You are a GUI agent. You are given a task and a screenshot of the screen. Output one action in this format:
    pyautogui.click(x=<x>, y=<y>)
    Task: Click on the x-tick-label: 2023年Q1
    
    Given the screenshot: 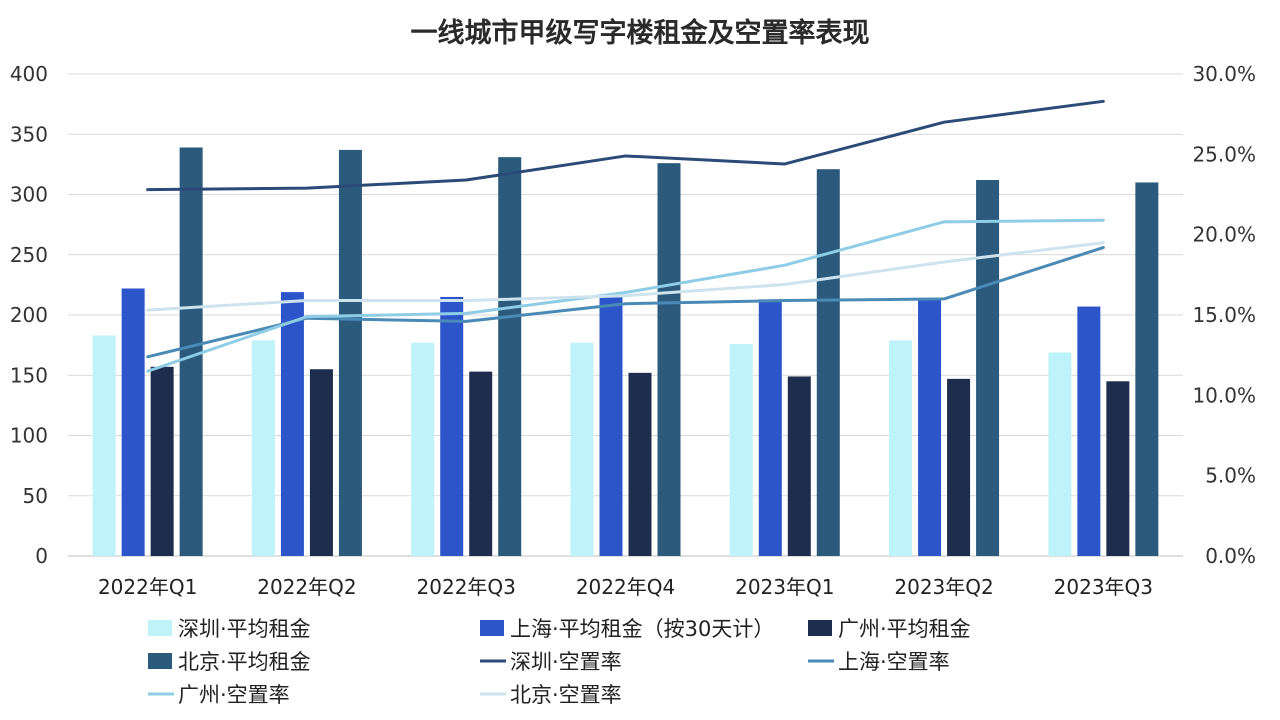 What is the action you would take?
    pyautogui.click(x=784, y=587)
    